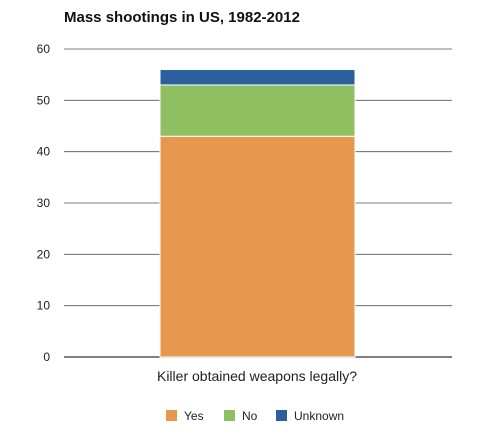  Describe the element at coordinates (182, 17) in the screenshot. I see `chart-title: Mass shootings in US, 1982-2012` at that location.